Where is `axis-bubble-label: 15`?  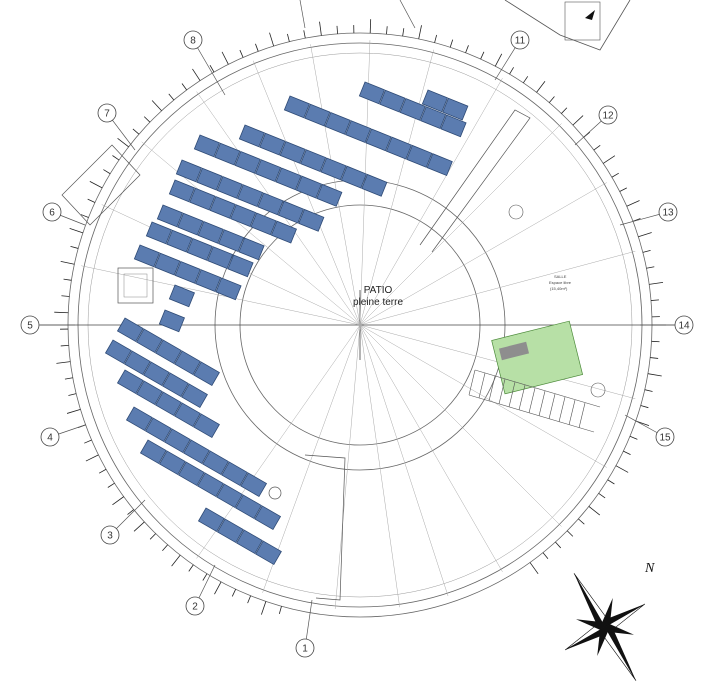 axis-bubble-label: 15 is located at coordinates (665, 438).